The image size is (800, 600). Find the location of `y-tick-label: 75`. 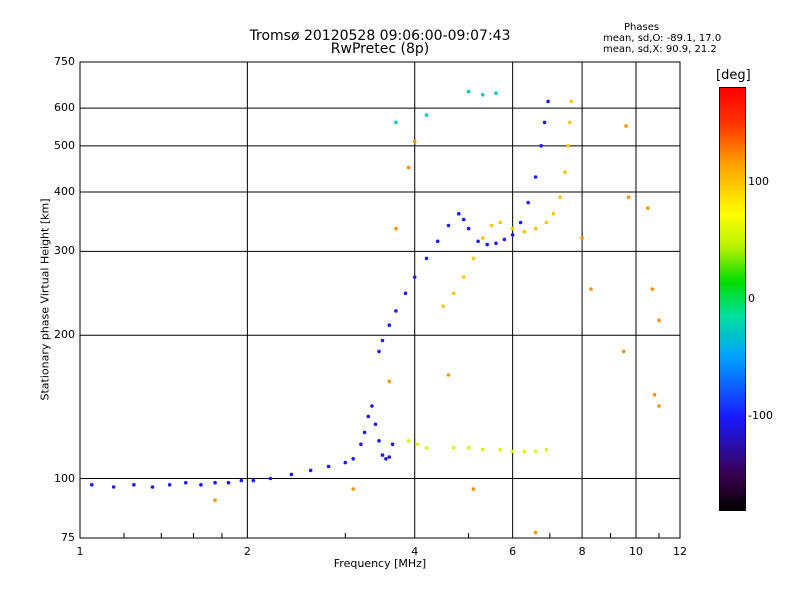

y-tick-label: 75 is located at coordinates (68, 537).